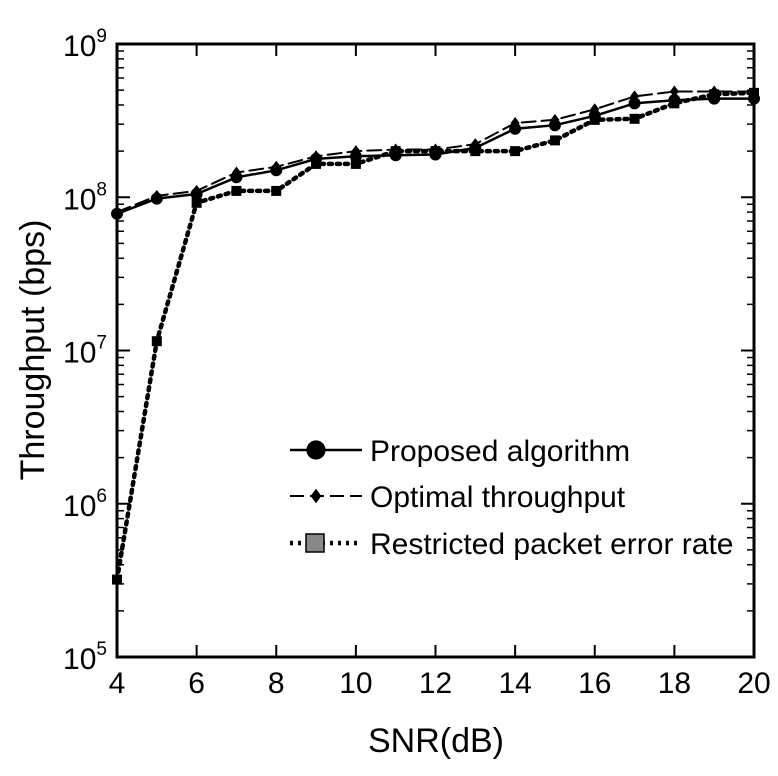 The height and width of the screenshot is (776, 778). What do you see at coordinates (514, 683) in the screenshot?
I see `x-tick-label: 14` at bounding box center [514, 683].